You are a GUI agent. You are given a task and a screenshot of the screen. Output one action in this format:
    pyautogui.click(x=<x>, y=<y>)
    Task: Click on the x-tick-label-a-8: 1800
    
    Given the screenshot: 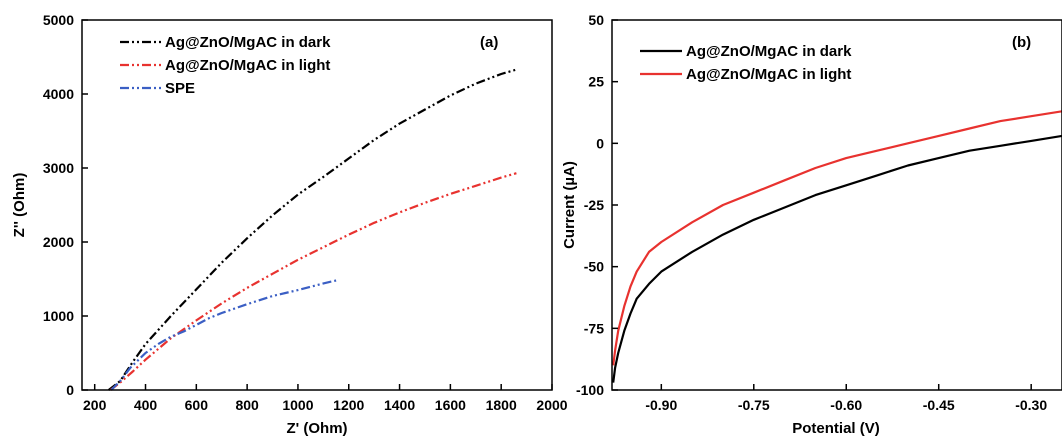 What is the action you would take?
    pyautogui.click(x=501, y=405)
    